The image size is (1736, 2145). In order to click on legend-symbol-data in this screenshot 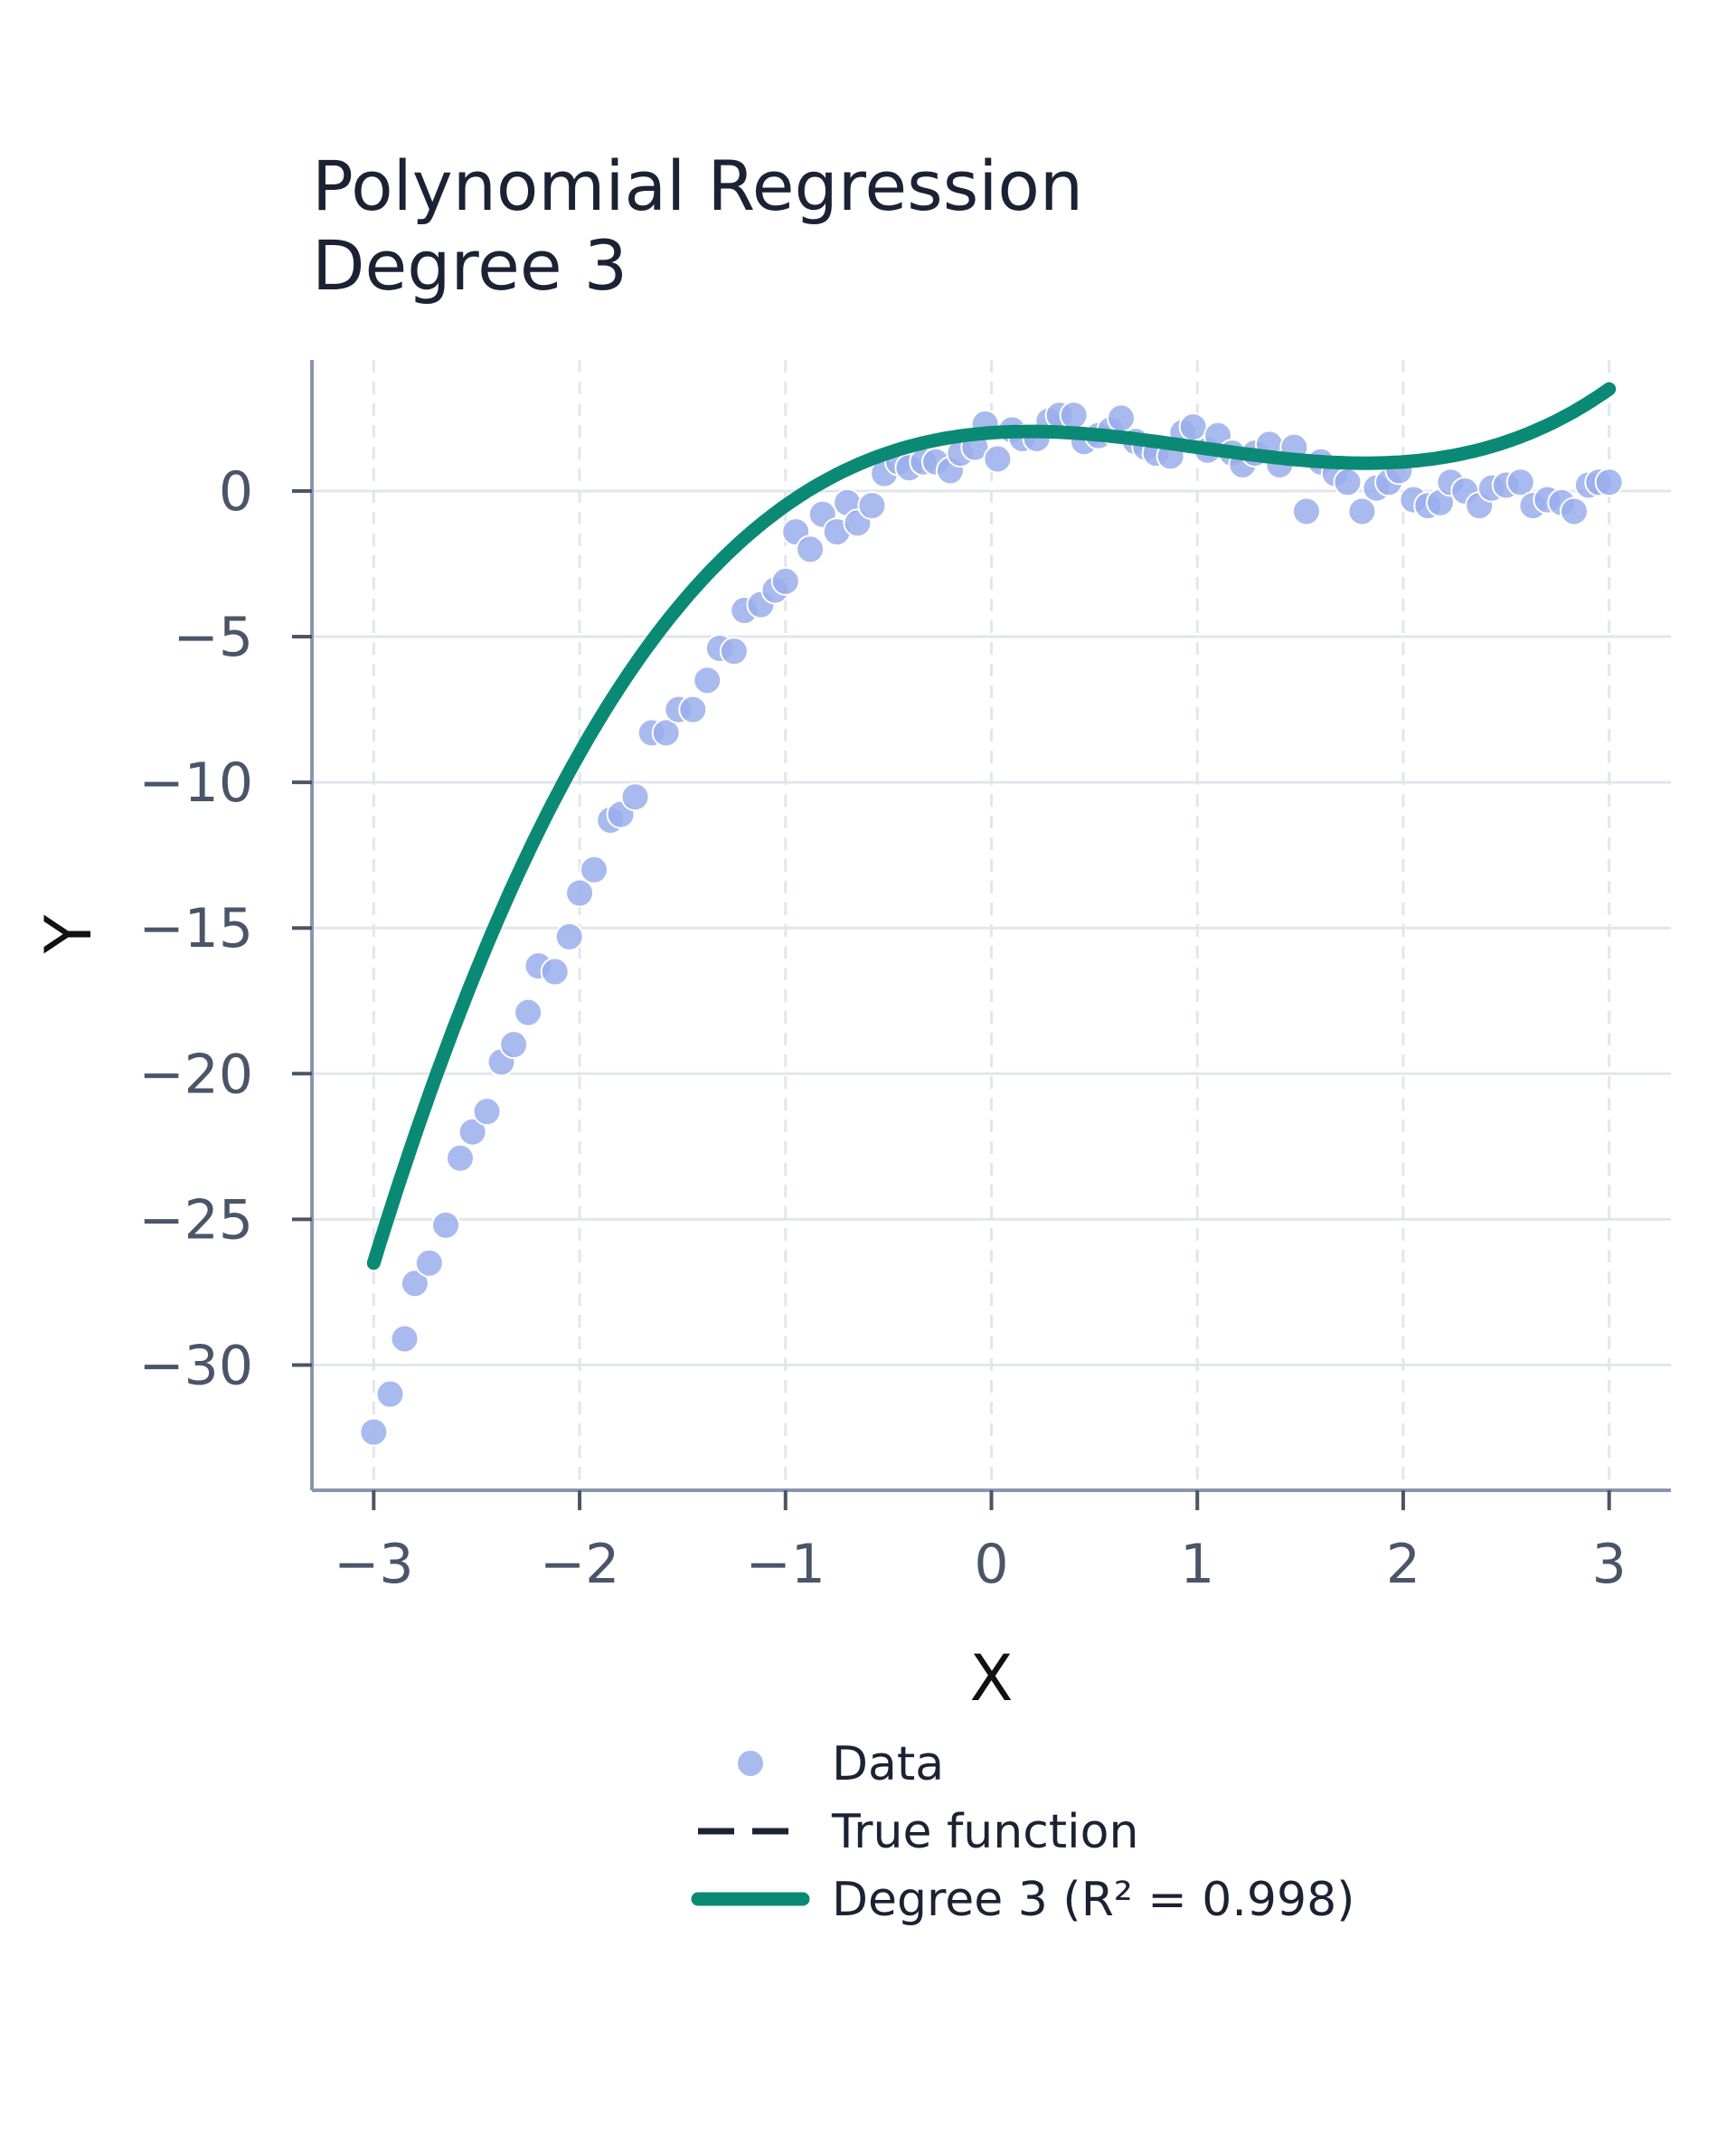, I will do `click(750, 1763)`.